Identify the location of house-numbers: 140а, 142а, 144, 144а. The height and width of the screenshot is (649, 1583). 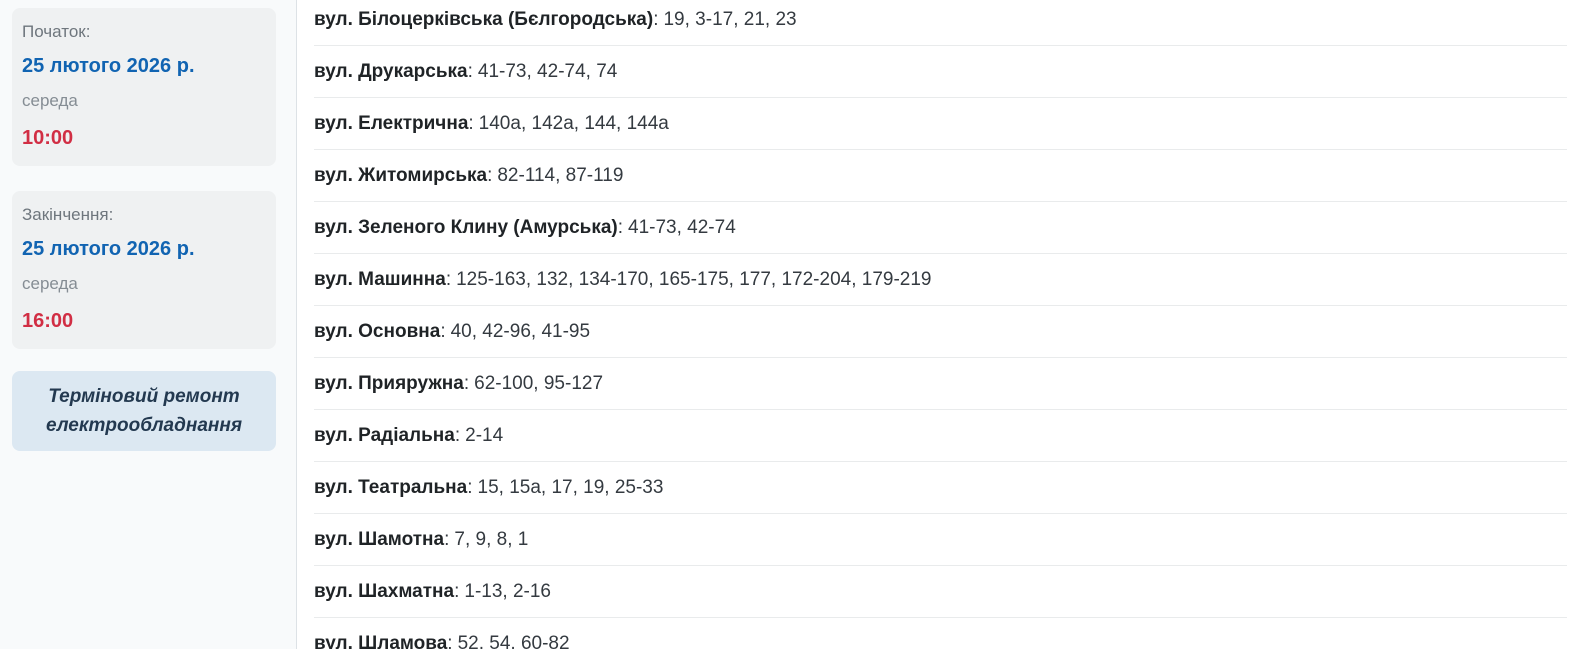
(573, 123).